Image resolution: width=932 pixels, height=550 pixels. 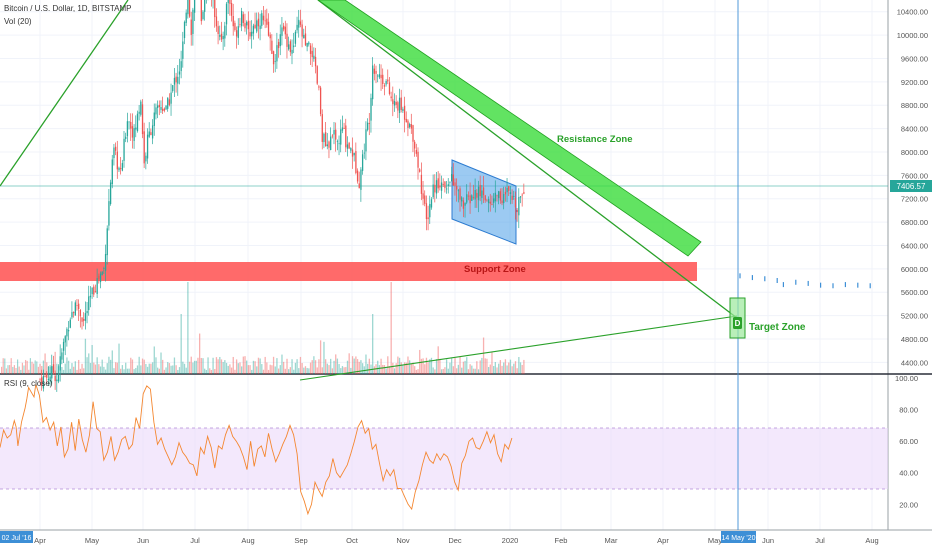 What do you see at coordinates (348, 271) in the screenshot?
I see `support-zone` at bounding box center [348, 271].